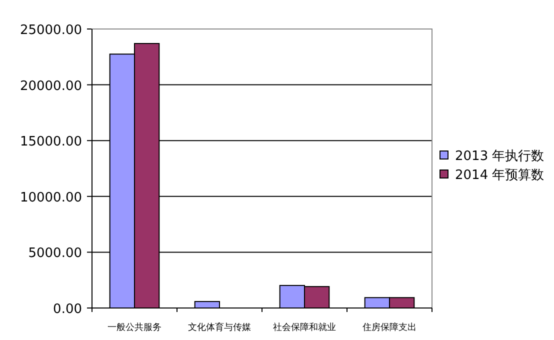 The height and width of the screenshot is (340, 554). Describe the element at coordinates (304, 327) in the screenshot. I see `x-tick-label: 社会保障和就业` at that location.